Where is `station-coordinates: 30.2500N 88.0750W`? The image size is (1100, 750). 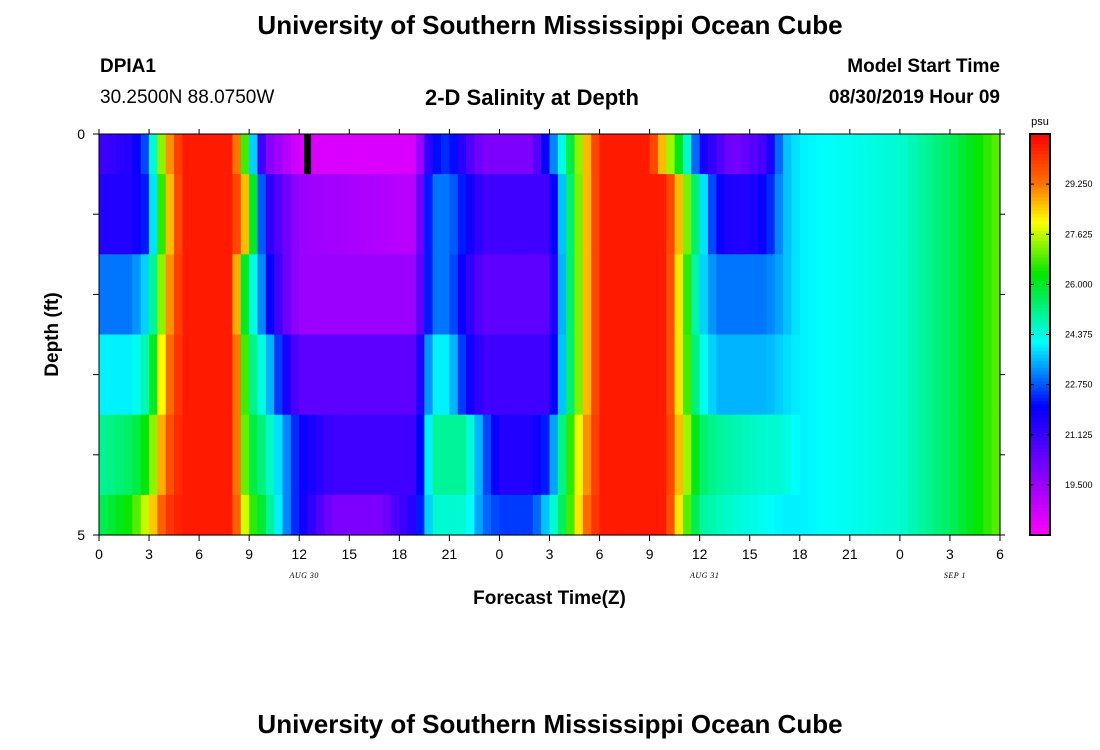 station-coordinates: 30.2500N 88.0750W is located at coordinates (187, 97).